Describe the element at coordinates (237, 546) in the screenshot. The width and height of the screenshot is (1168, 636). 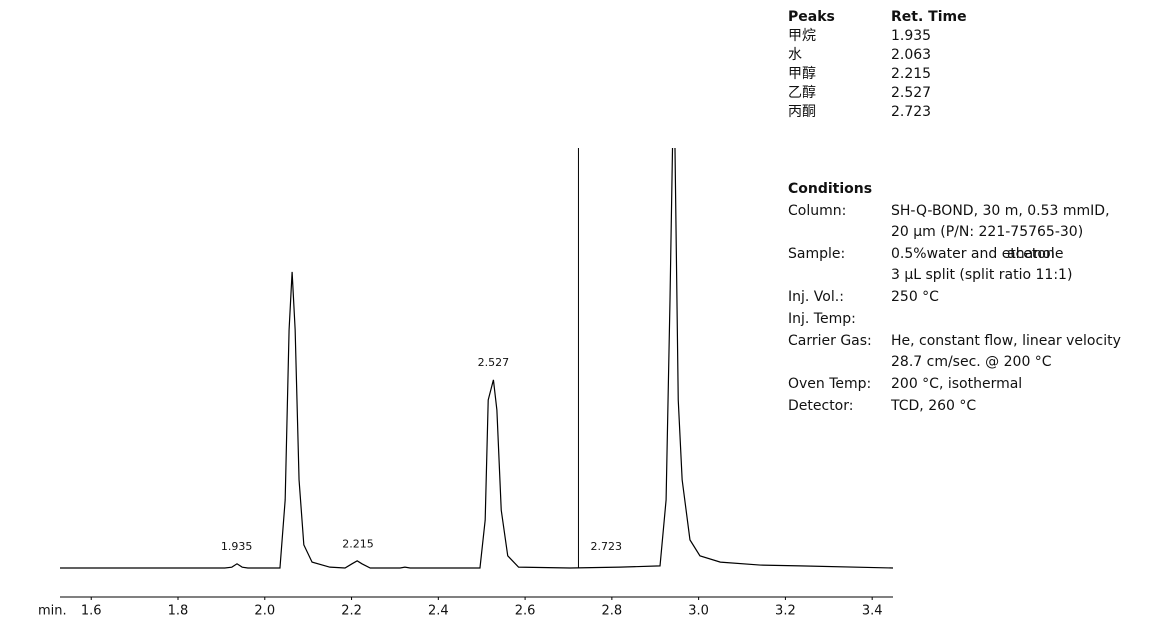
I see `peak-label: 1.935` at that location.